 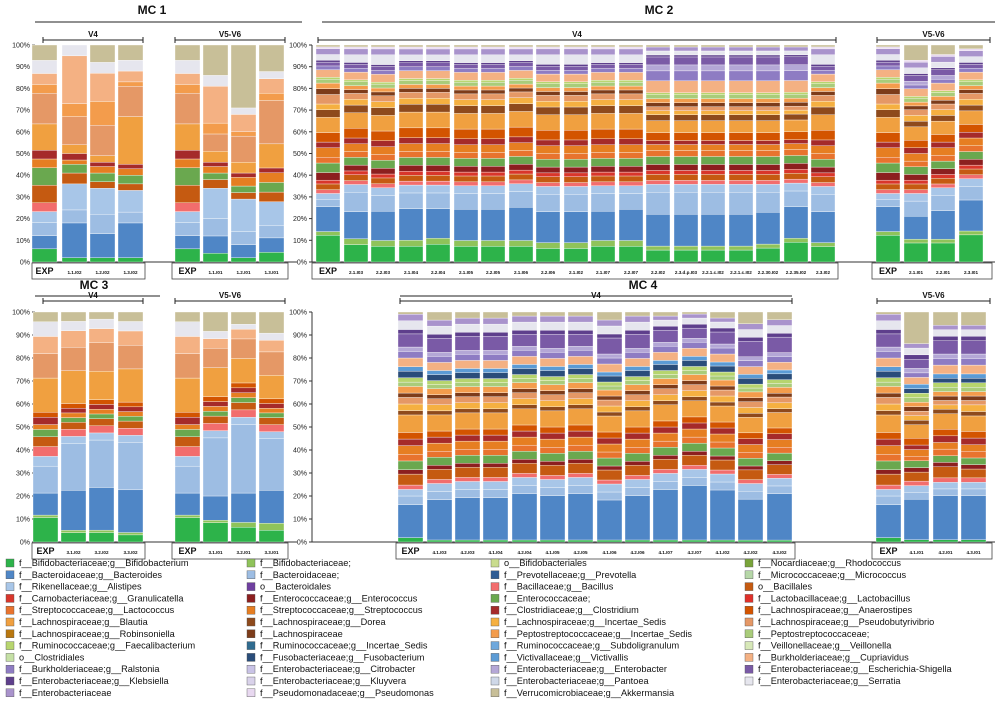 What do you see at coordinates (23, 89) in the screenshot?
I see `y-tick-label: 80%` at bounding box center [23, 89].